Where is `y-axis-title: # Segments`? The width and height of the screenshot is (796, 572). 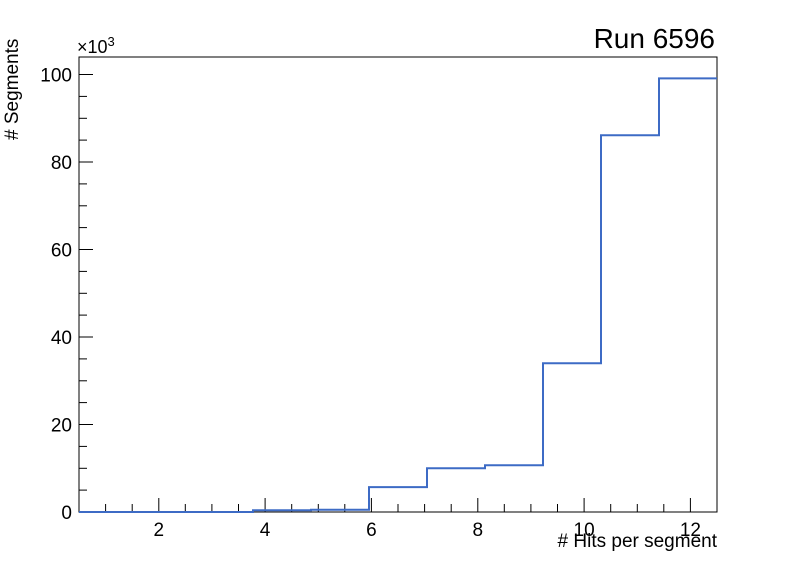 y-axis-title: # Segments is located at coordinates (12, 89).